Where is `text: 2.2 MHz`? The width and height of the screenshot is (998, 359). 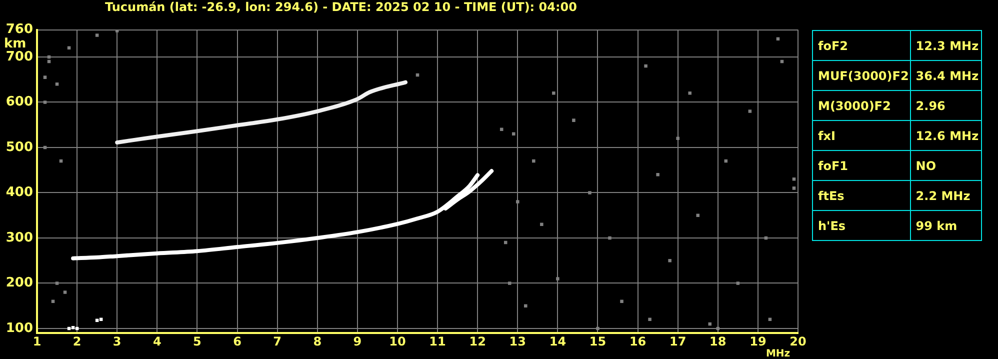
text: 2.2 MHz is located at coordinates (946, 195).